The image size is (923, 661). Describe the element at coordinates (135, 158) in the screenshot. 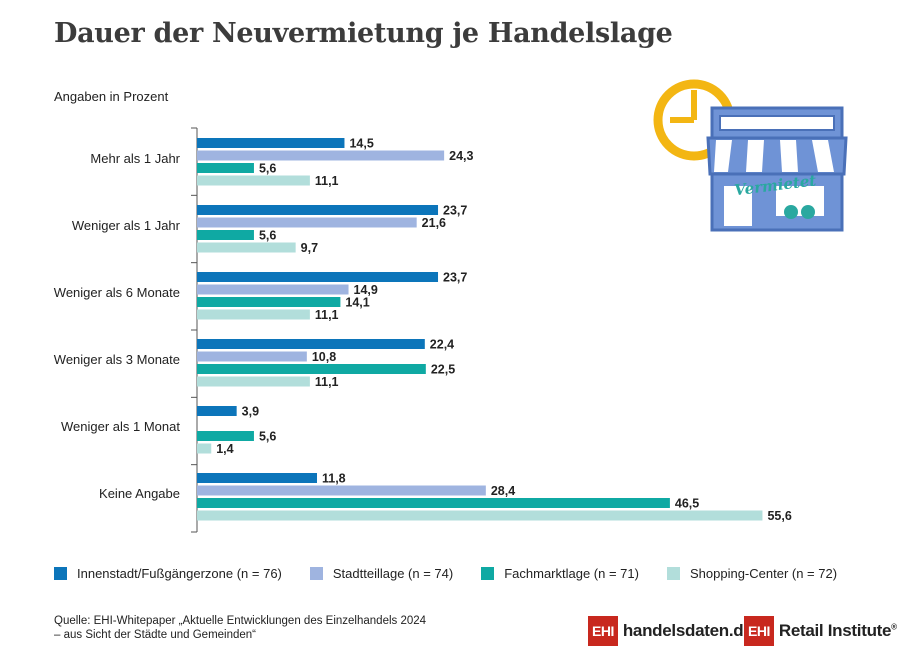

I see `category-label: Mehr als 1 Jahr` at that location.